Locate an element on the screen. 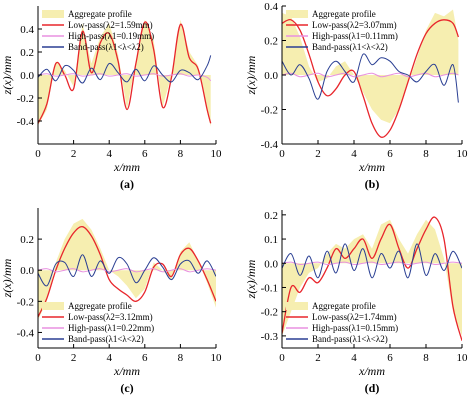 Image resolution: width=474 pixels, height=400 pixels. panel-label: (d) is located at coordinates (372, 388).